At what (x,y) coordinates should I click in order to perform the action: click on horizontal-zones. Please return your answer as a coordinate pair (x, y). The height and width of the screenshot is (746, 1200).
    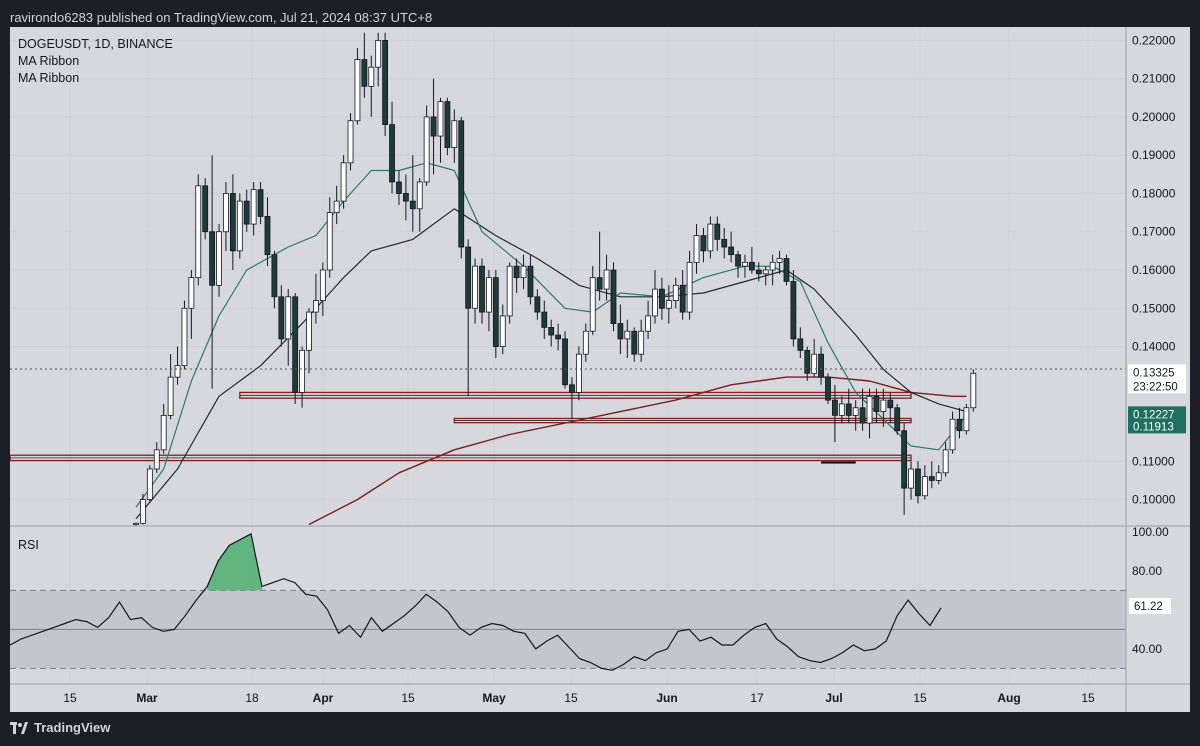
    Looking at the image, I should click on (460, 427).